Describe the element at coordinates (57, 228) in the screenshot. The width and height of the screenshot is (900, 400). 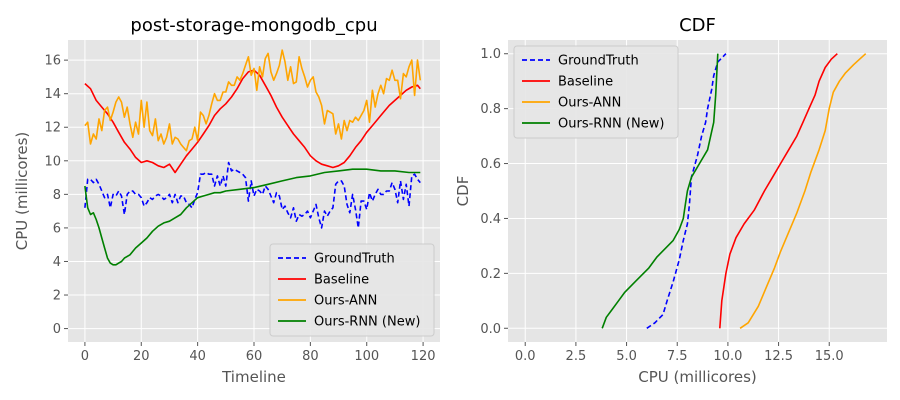
I see `y-tick-label: 6` at that location.